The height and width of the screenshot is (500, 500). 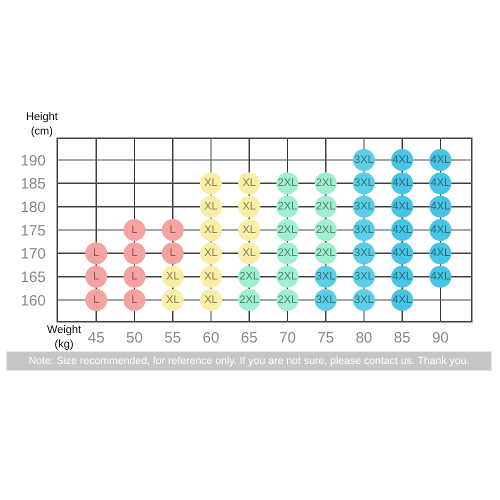 What do you see at coordinates (249, 361) in the screenshot?
I see `text: Note: Size recommended, for reference only. If you are not sure, please contact us. Thank you.` at bounding box center [249, 361].